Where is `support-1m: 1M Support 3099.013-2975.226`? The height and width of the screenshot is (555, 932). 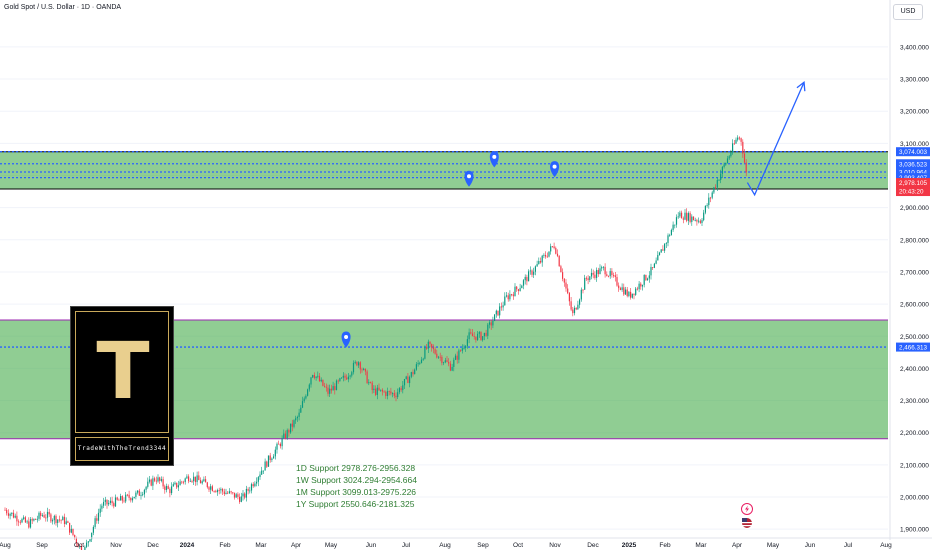 support-1m: 1M Support 3099.013-2975.226 is located at coordinates (356, 492).